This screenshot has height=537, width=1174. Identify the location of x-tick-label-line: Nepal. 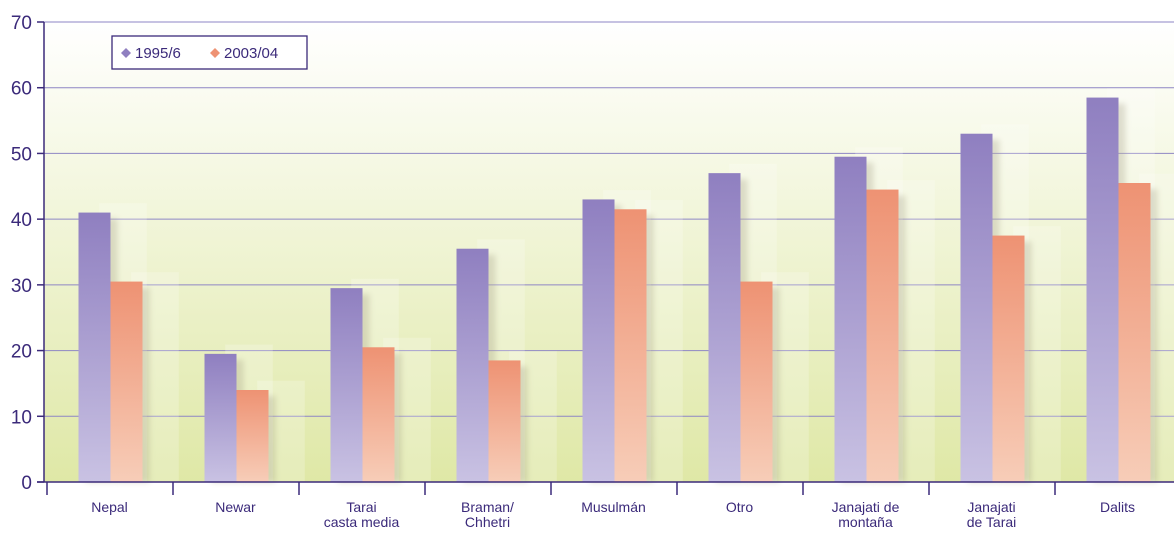
(109, 507).